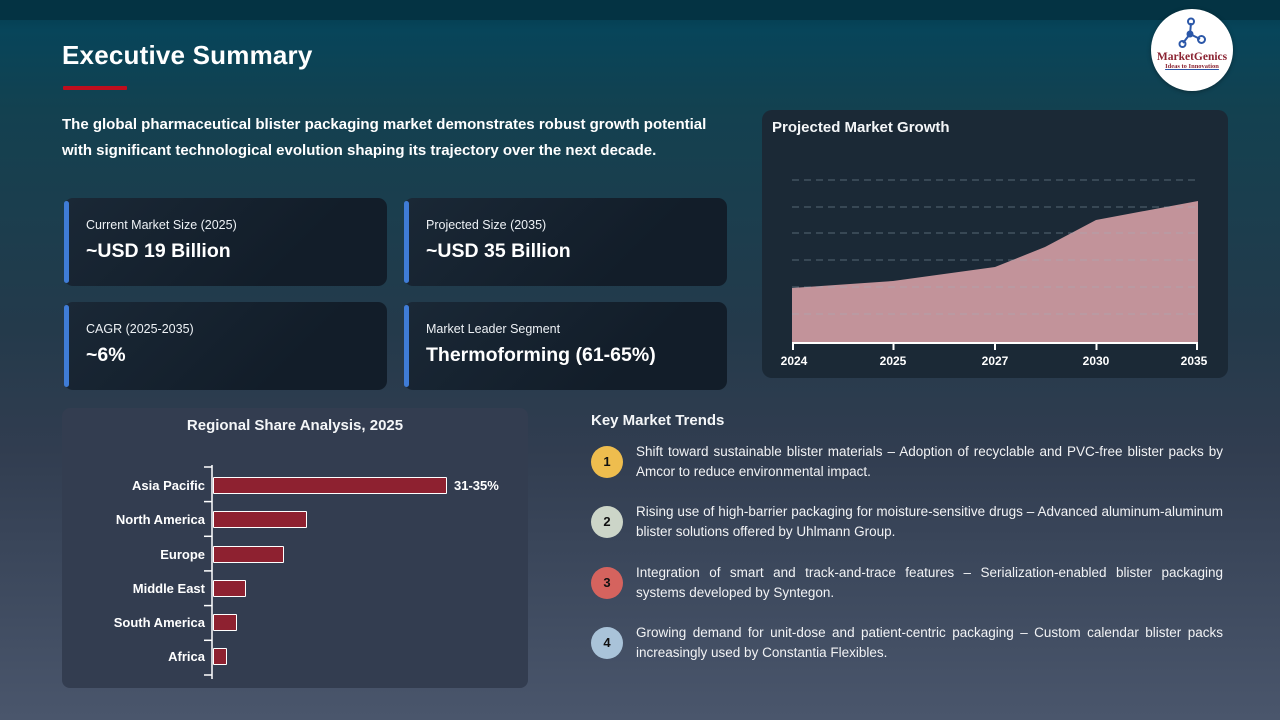 Image resolution: width=1280 pixels, height=720 pixels. What do you see at coordinates (607, 462) in the screenshot?
I see `trend-number-badge: 1` at bounding box center [607, 462].